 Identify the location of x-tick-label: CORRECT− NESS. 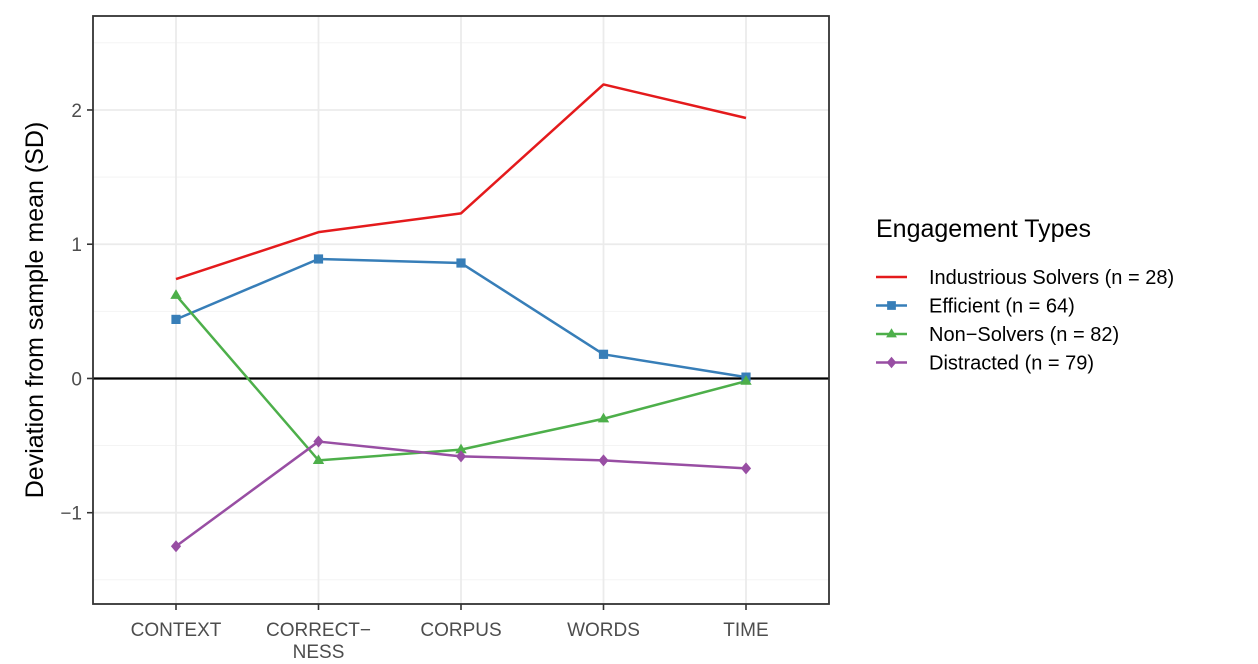
(318, 641).